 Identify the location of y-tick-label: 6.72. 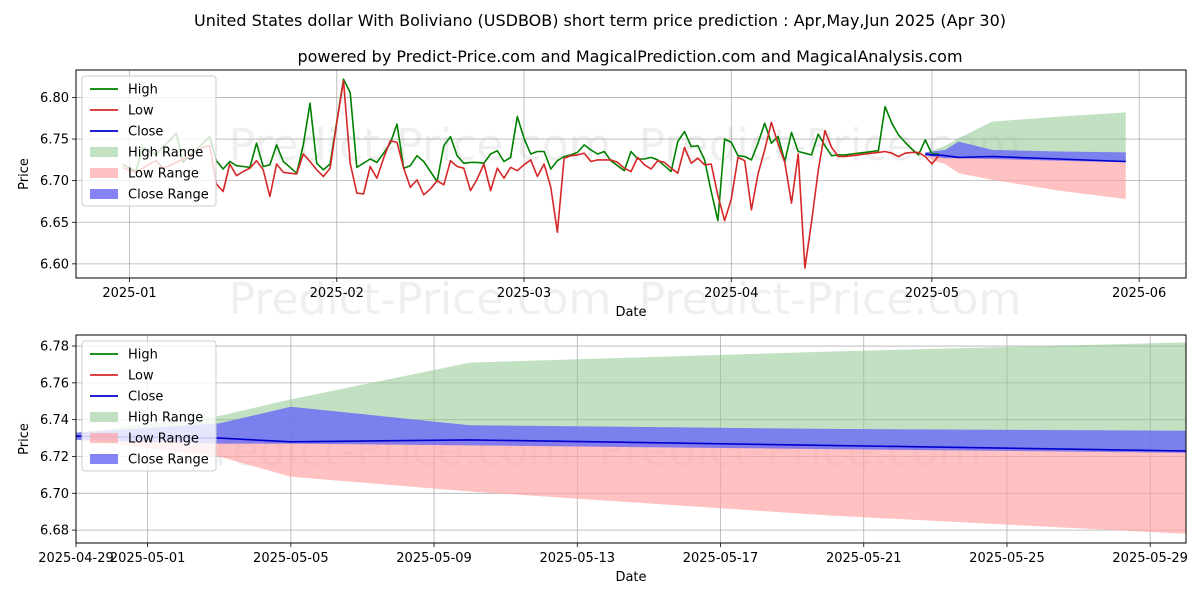
(54, 457).